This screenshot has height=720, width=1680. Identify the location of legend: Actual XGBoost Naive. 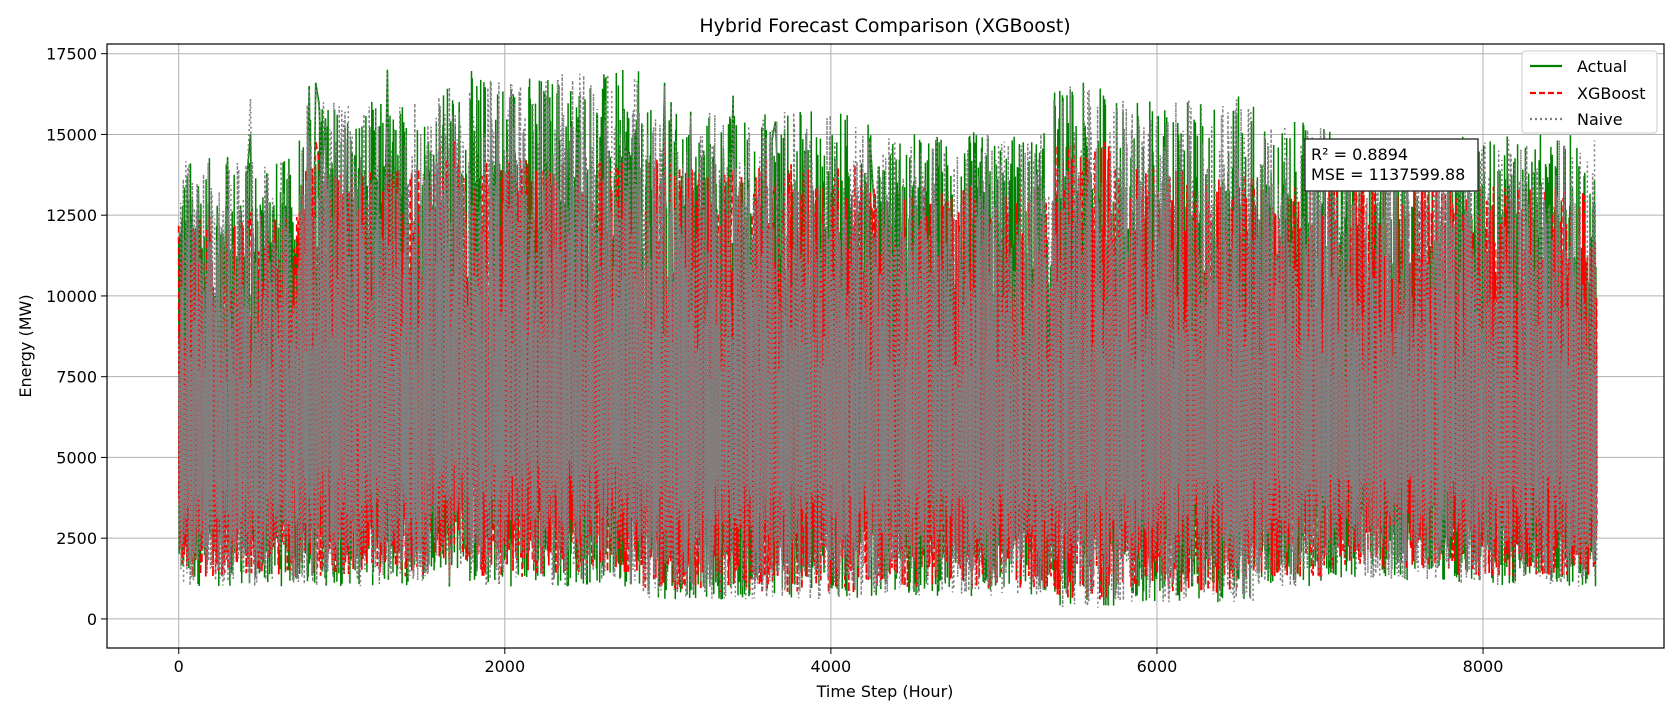
(1589, 92).